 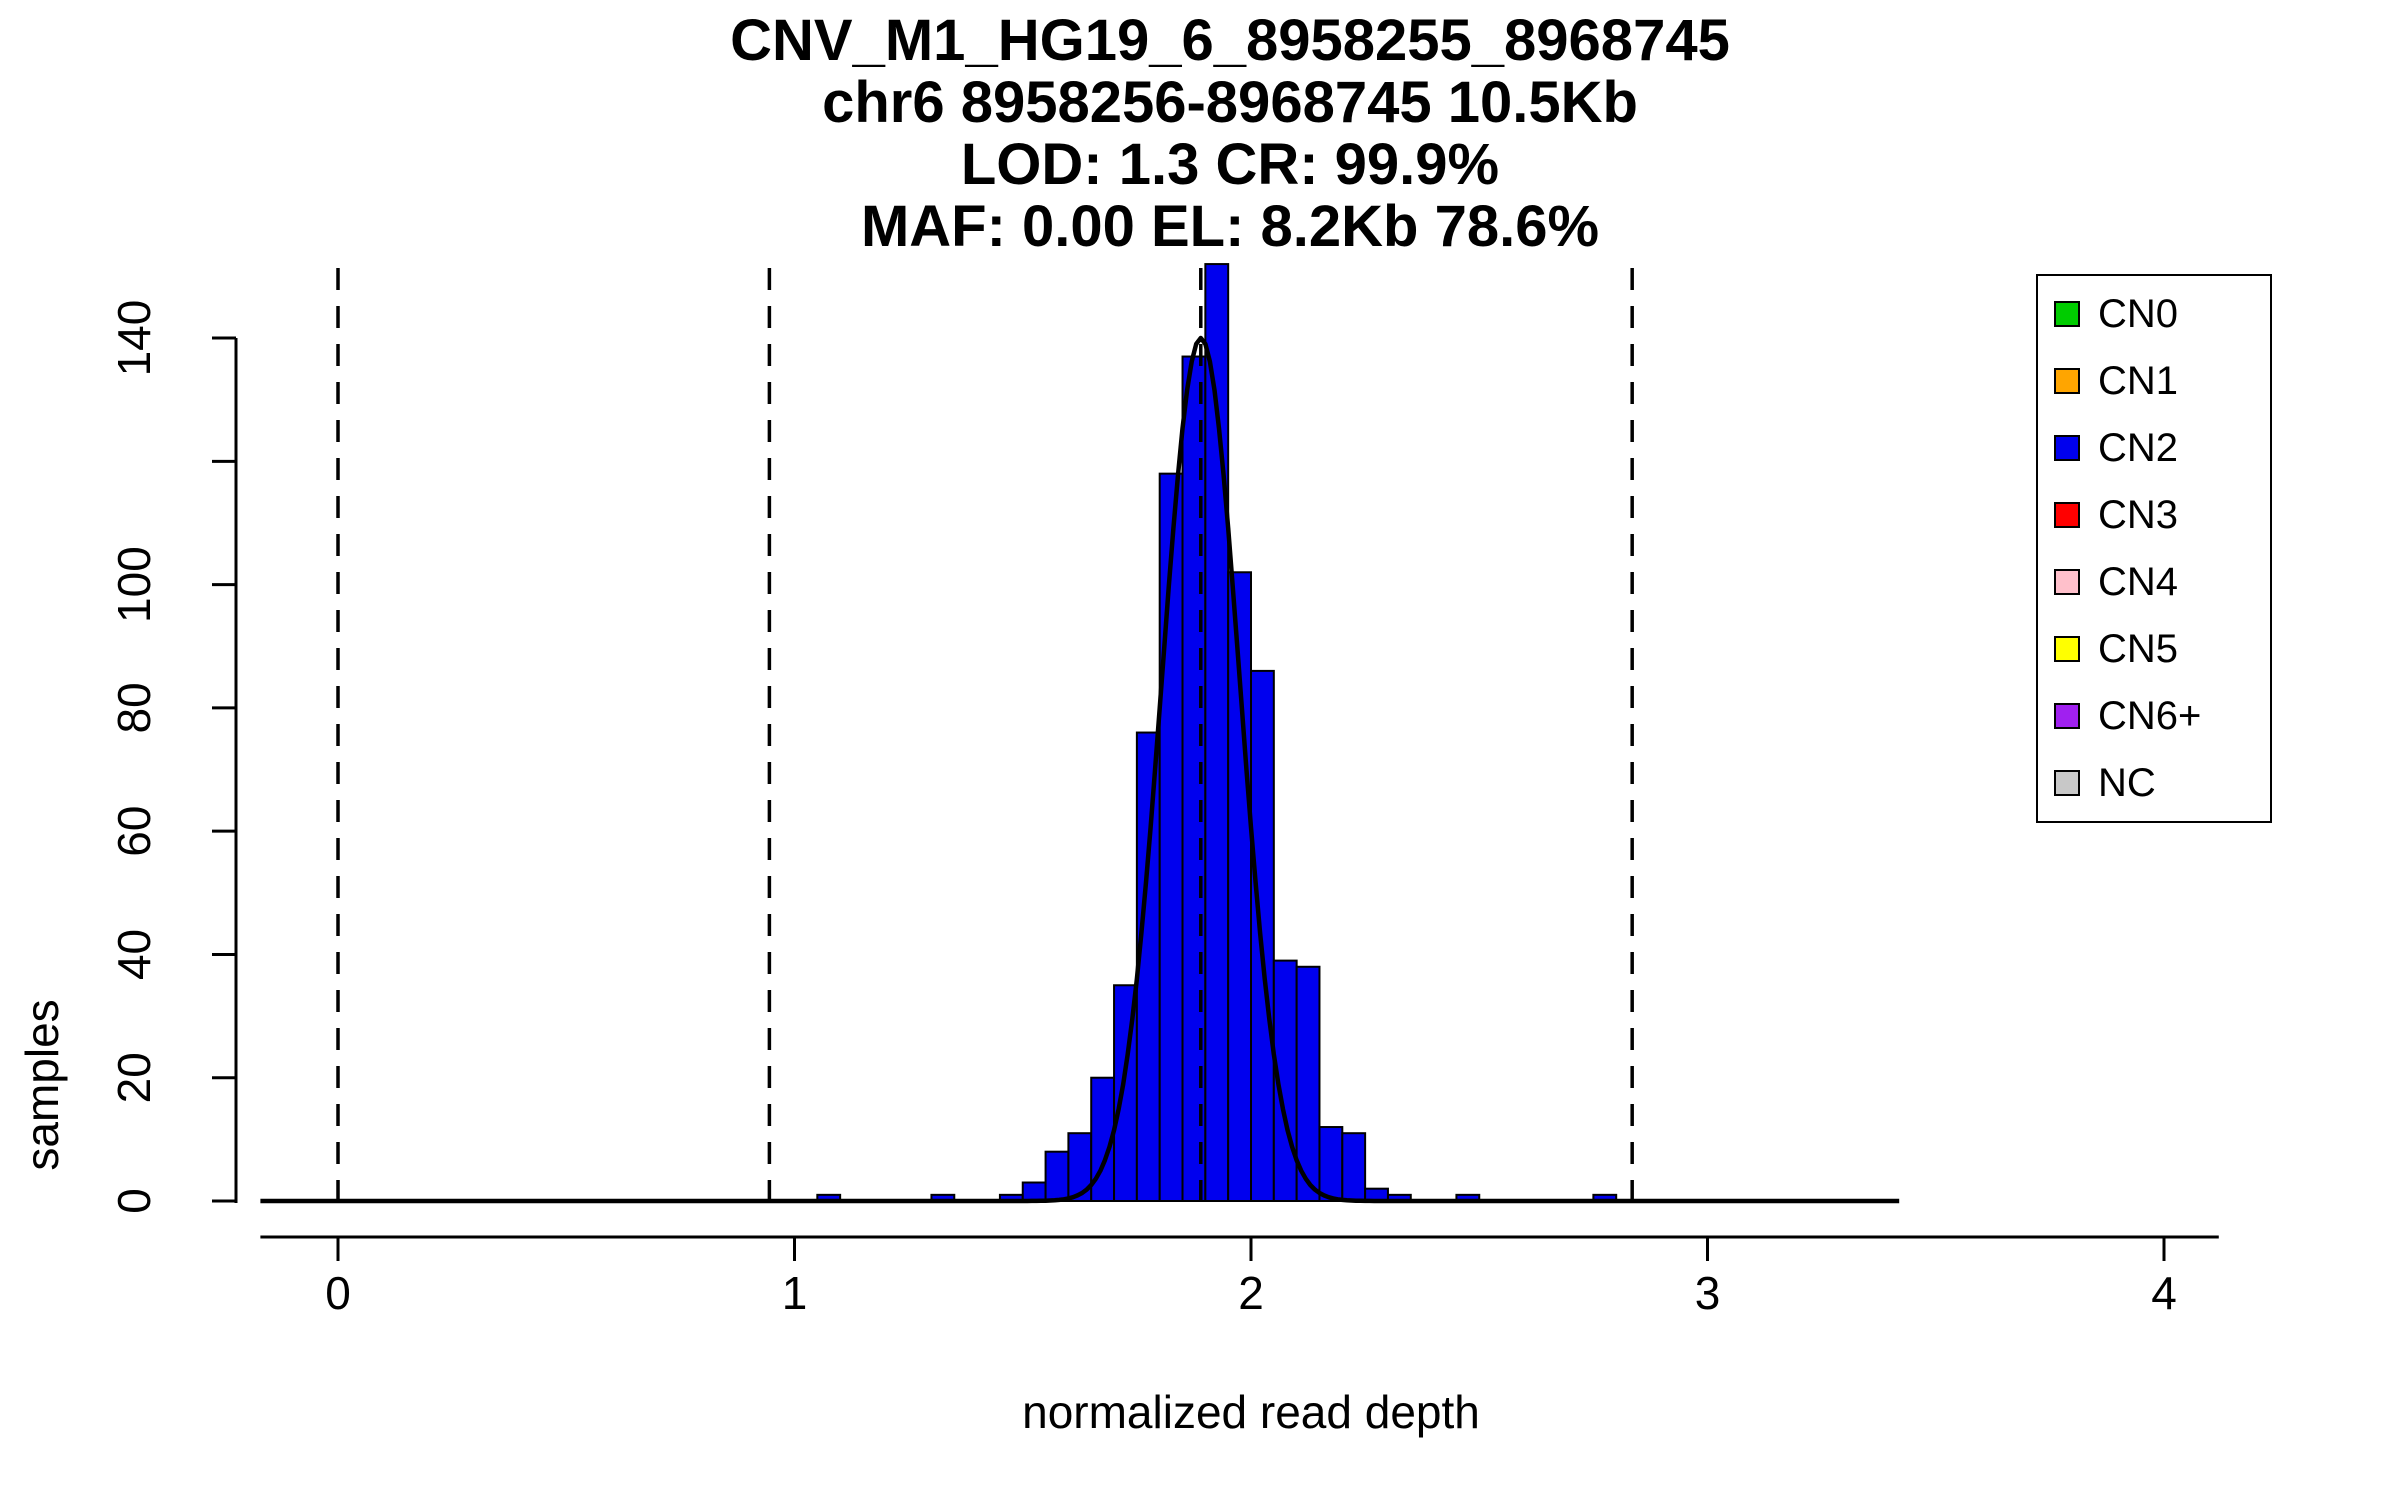 What do you see at coordinates (2067, 783) in the screenshot?
I see `nc-swatch` at bounding box center [2067, 783].